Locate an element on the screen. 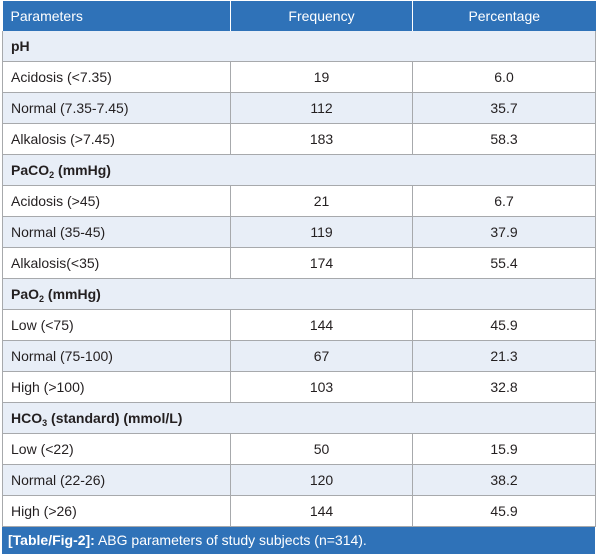 This screenshot has width=597, height=557. cell-parameter: Low (<75) is located at coordinates (116, 325).